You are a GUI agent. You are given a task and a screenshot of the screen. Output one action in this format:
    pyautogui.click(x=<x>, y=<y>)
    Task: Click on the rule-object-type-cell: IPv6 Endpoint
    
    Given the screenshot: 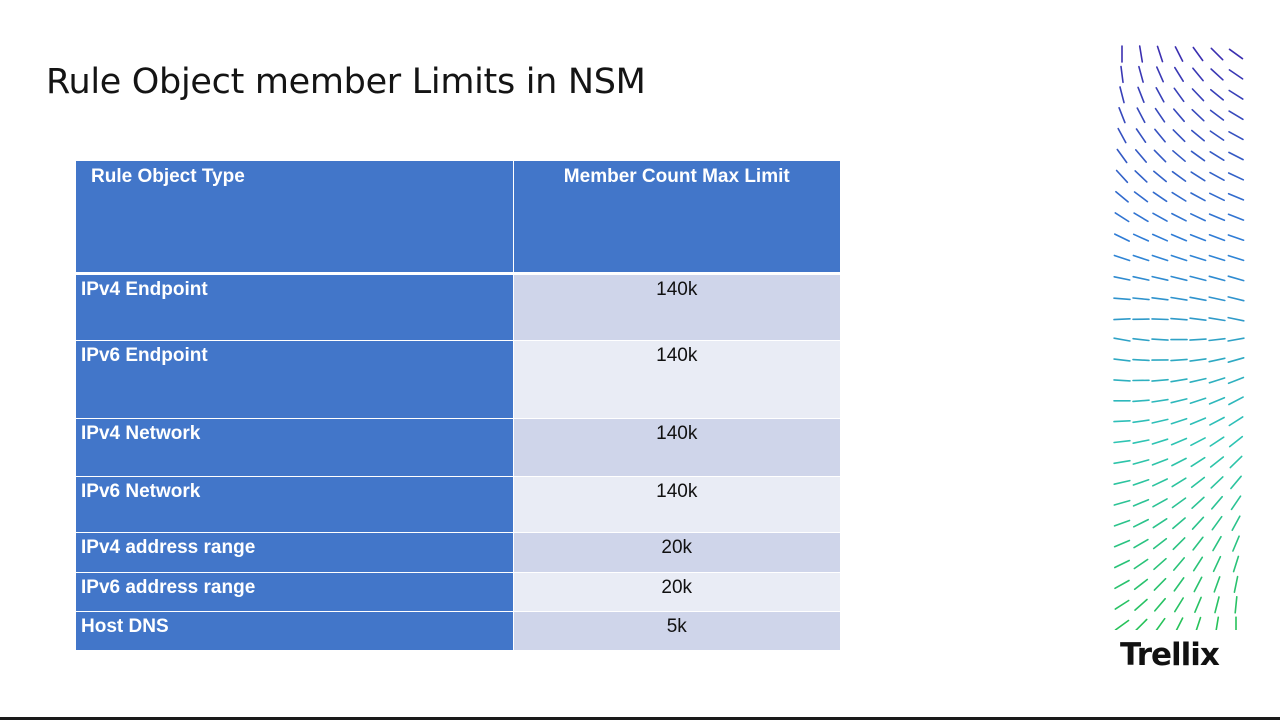 What is the action you would take?
    pyautogui.click(x=295, y=379)
    